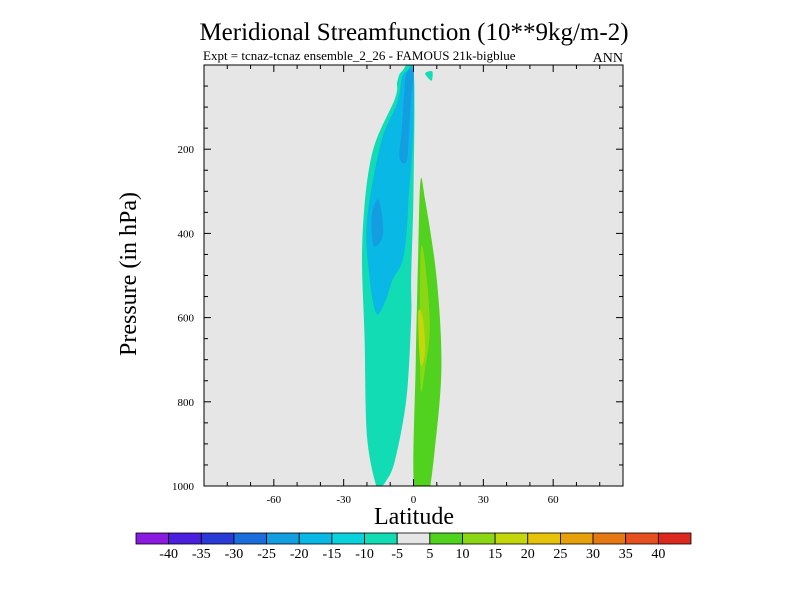  What do you see at coordinates (414, 500) in the screenshot?
I see `x-tick-label: 0` at bounding box center [414, 500].